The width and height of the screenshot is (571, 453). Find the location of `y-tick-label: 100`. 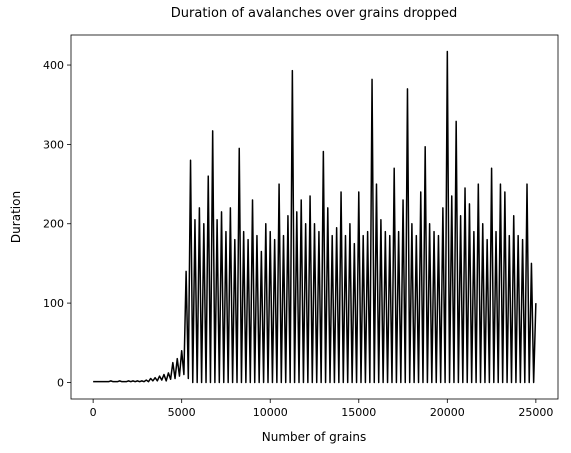

y-tick-label: 100 is located at coordinates (53, 303).